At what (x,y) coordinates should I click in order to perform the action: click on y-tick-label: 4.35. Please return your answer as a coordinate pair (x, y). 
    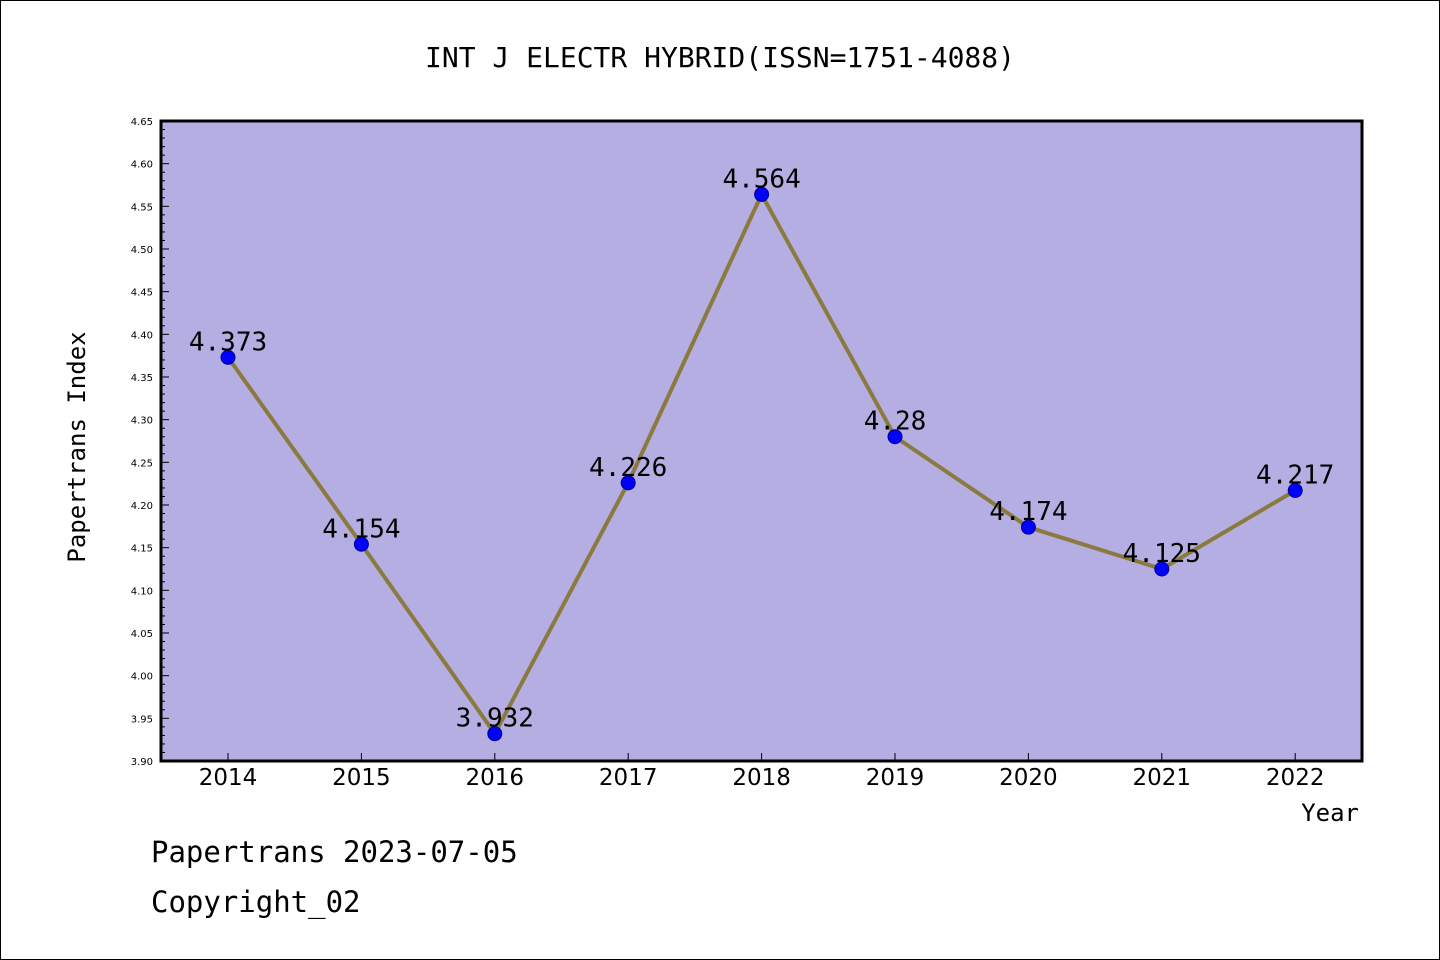
    Looking at the image, I should click on (142, 378).